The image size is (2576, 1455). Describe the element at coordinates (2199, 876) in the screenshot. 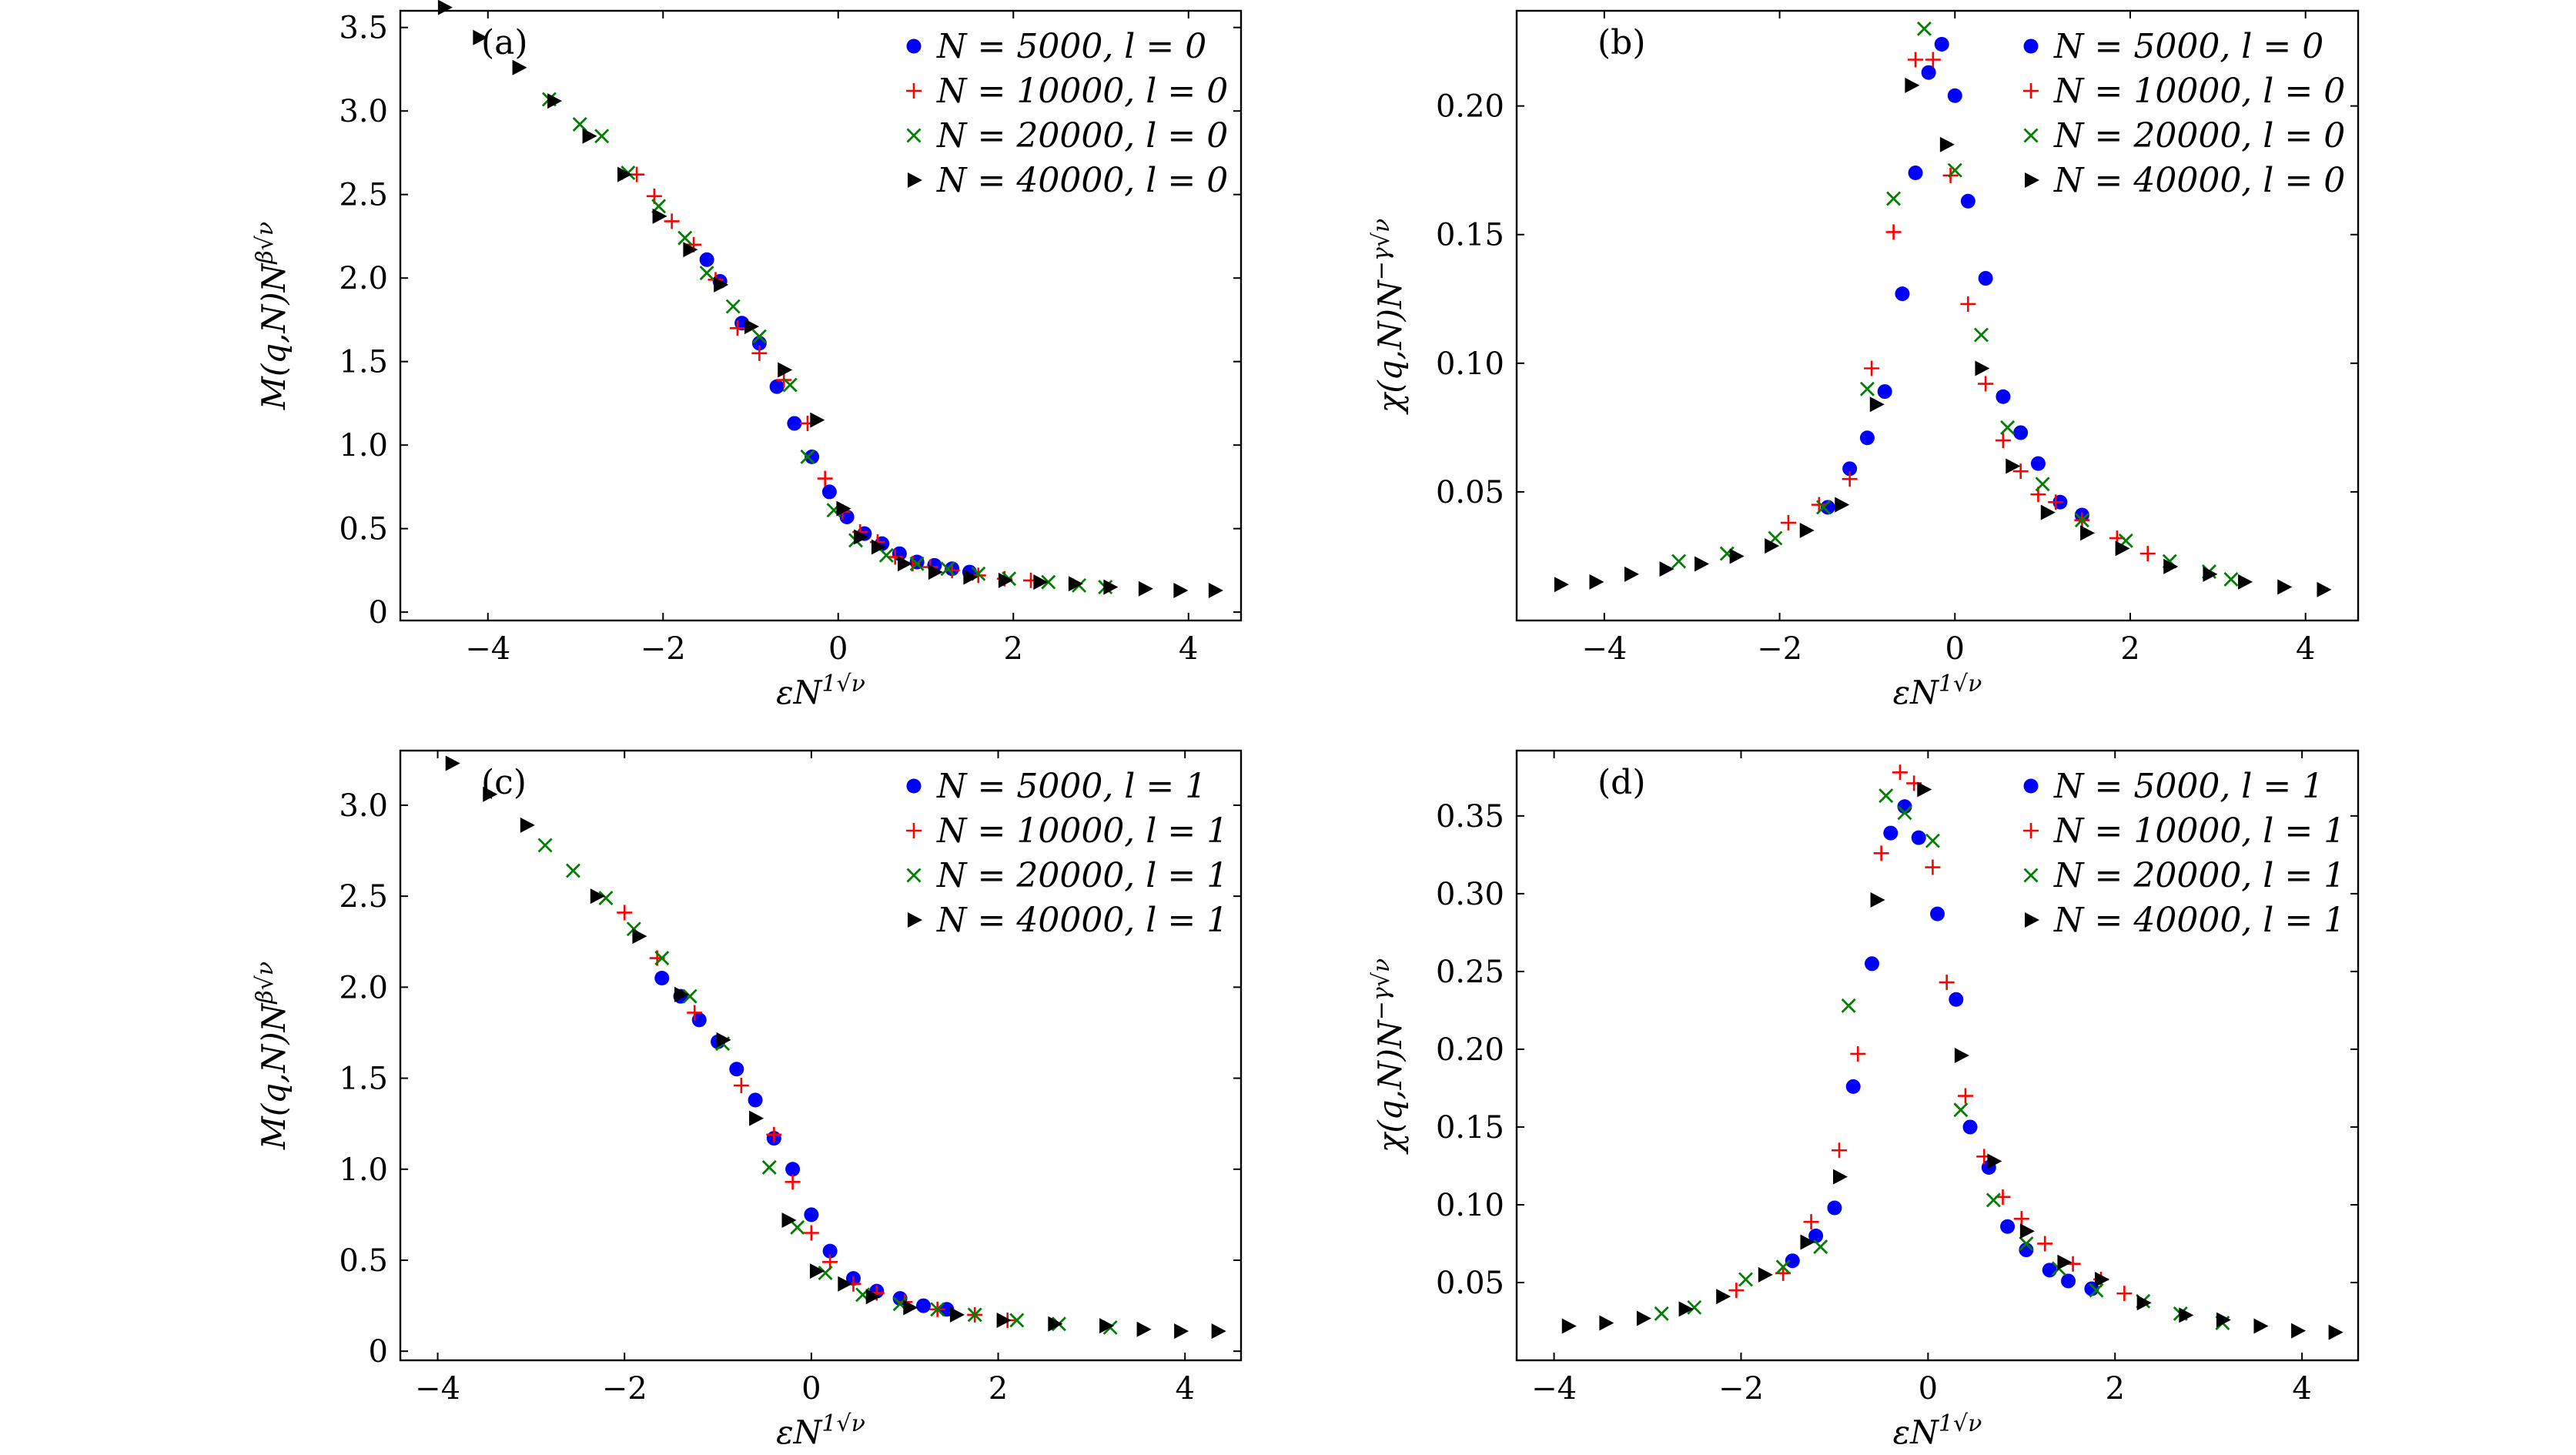

I see `legend-label: N = 20000, l = 1` at that location.